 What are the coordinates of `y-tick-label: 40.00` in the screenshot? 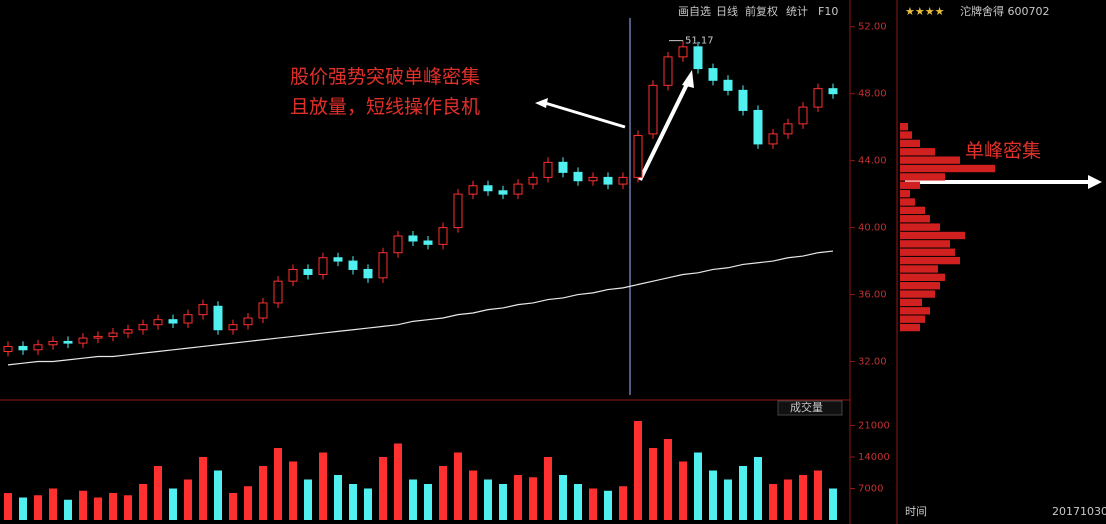 It's located at (872, 228).